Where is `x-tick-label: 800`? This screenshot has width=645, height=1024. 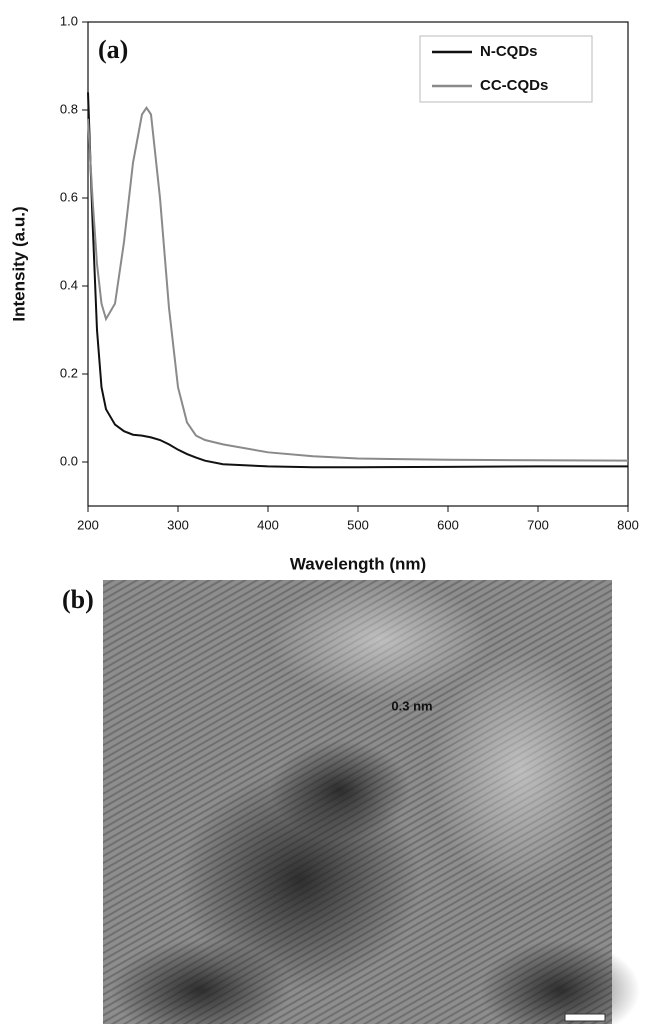 x-tick-label: 800 is located at coordinates (628, 524).